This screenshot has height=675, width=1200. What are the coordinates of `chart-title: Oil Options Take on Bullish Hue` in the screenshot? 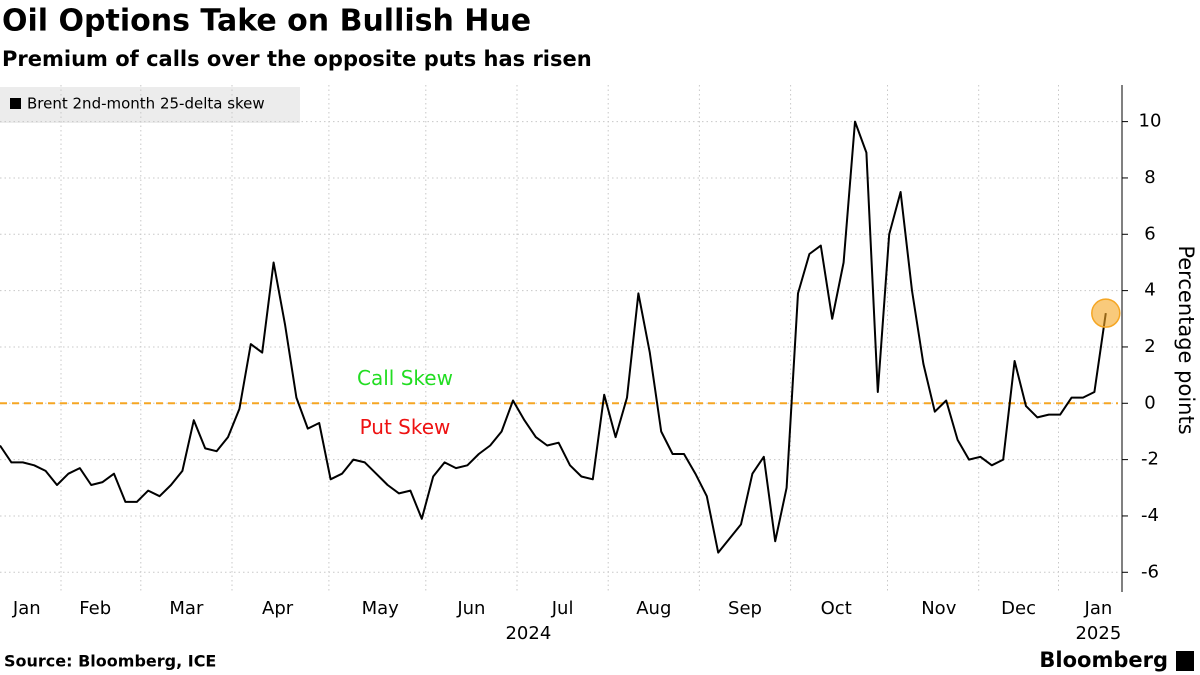 It's located at (266, 21).